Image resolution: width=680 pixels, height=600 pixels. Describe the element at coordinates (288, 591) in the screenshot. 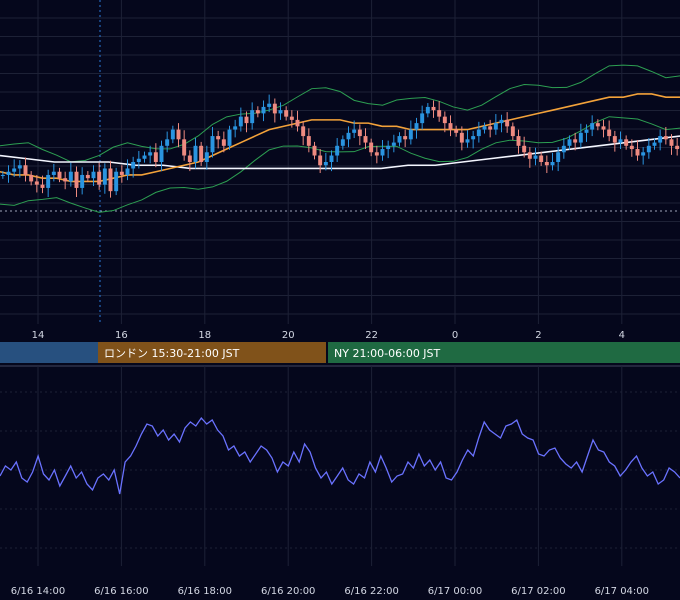

I see `rsi-x-tick-label: 6/16 20:00` at that location.